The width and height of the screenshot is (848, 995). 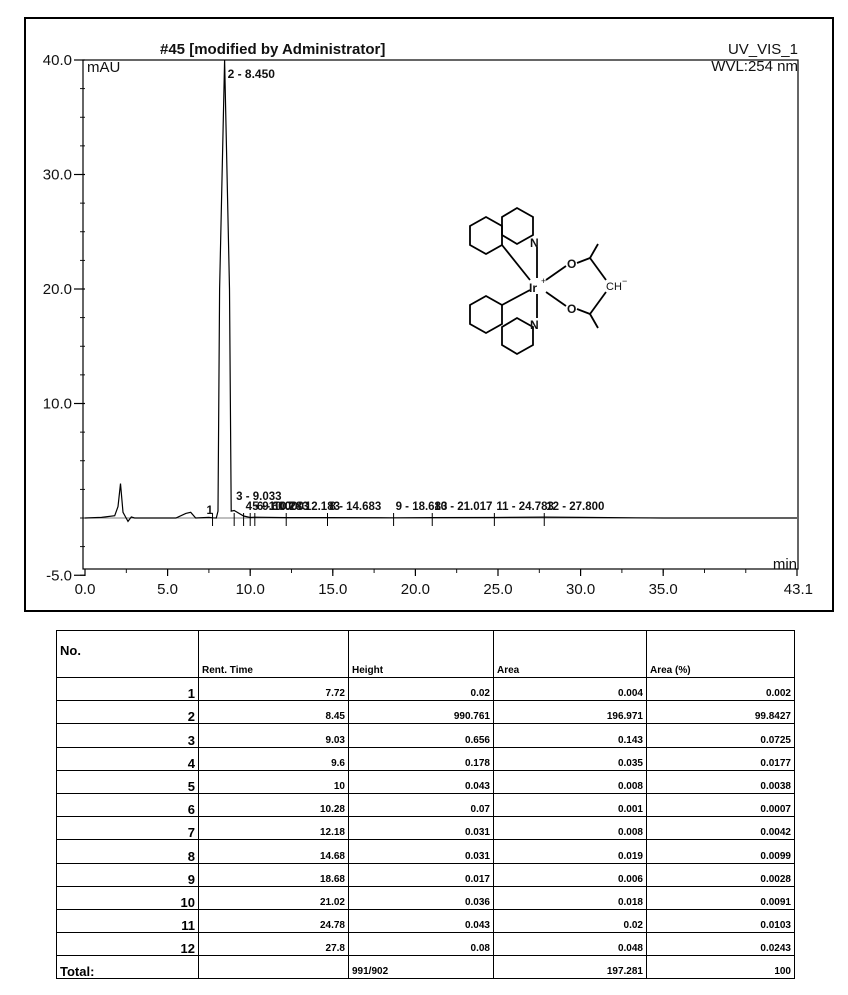 I want to click on table-cell: 18.68, so click(x=273, y=874).